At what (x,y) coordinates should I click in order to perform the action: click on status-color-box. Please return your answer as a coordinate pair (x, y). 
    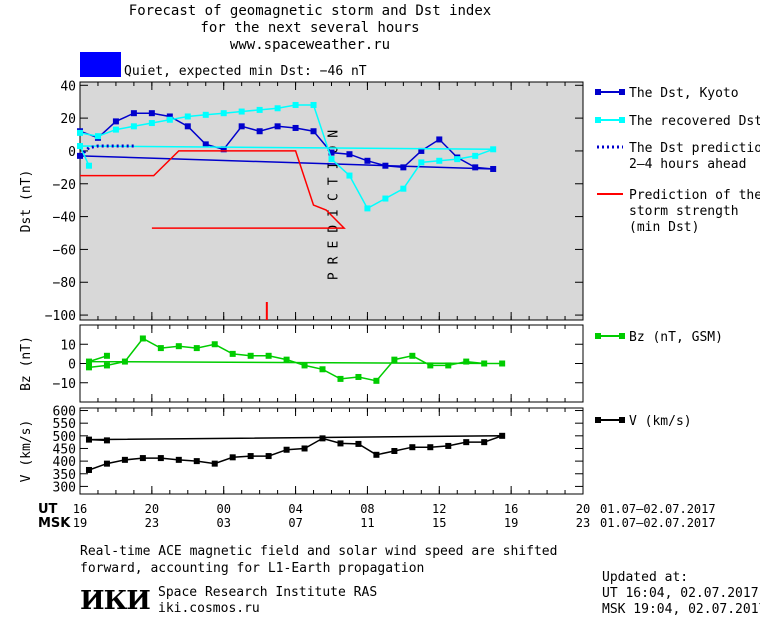
    Looking at the image, I should click on (100, 64).